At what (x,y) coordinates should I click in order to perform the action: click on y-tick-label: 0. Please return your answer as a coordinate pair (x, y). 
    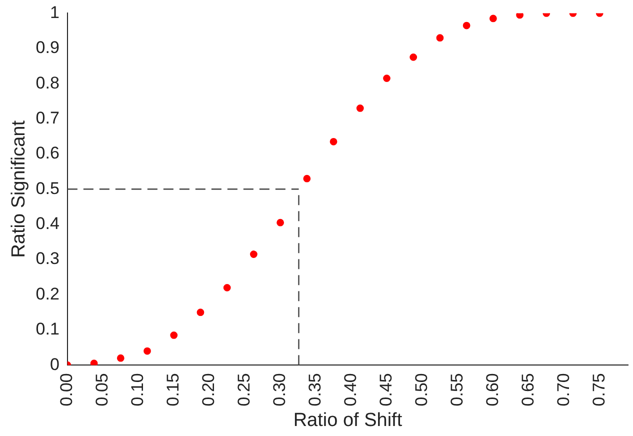
    Looking at the image, I should click on (55, 364).